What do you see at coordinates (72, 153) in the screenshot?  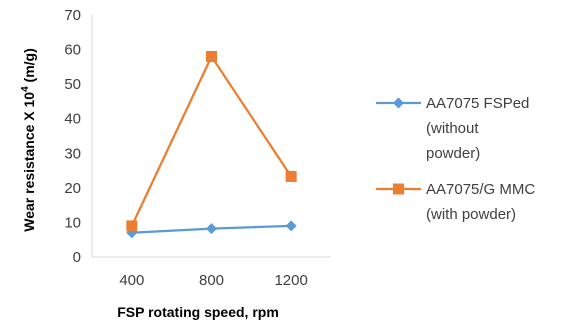 I see `y-tick-label: 30` at bounding box center [72, 153].